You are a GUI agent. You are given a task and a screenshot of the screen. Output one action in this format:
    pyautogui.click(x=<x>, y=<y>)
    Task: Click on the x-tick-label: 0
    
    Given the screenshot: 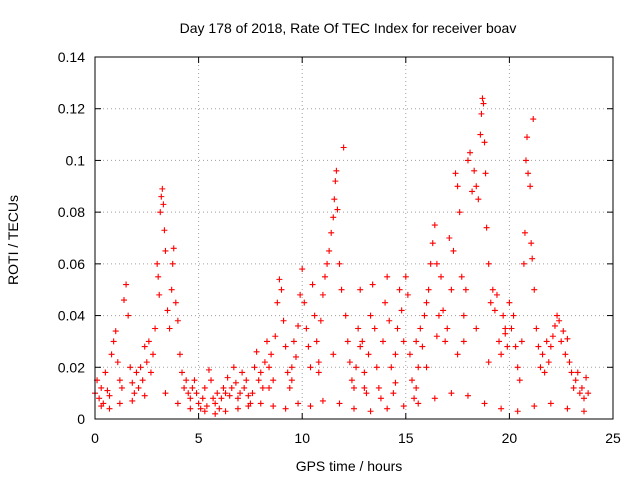 What is the action you would take?
    pyautogui.click(x=95, y=438)
    